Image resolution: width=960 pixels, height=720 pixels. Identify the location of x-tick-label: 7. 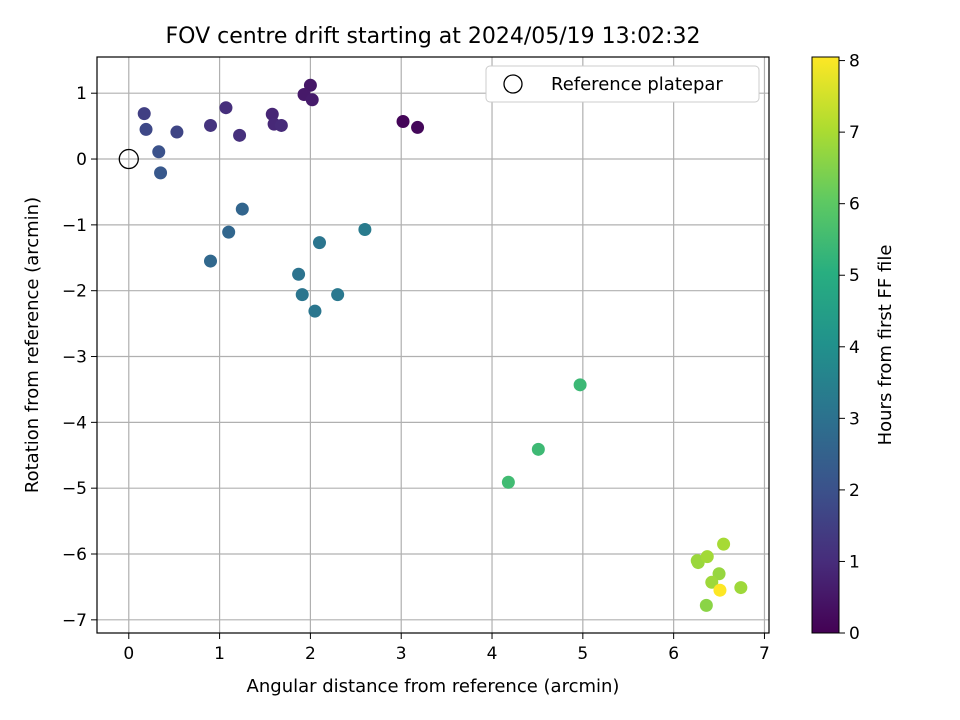
(764, 654).